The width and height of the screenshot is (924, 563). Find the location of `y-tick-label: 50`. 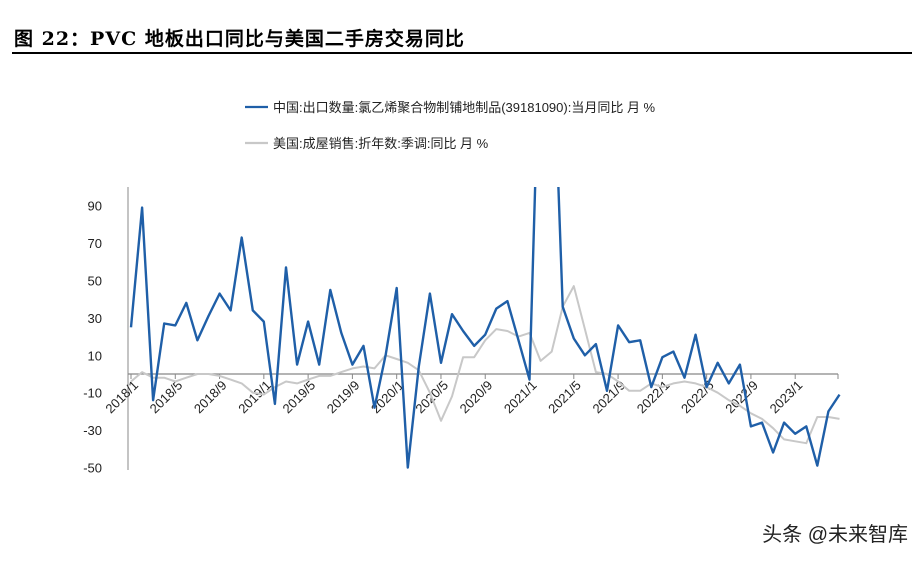

y-tick-label: 50 is located at coordinates (95, 281).